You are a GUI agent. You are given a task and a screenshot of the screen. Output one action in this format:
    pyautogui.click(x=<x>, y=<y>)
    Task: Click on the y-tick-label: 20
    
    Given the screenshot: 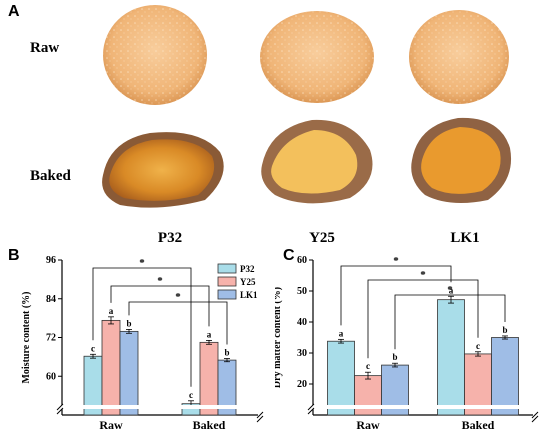 What is the action you would take?
    pyautogui.click(x=302, y=384)
    